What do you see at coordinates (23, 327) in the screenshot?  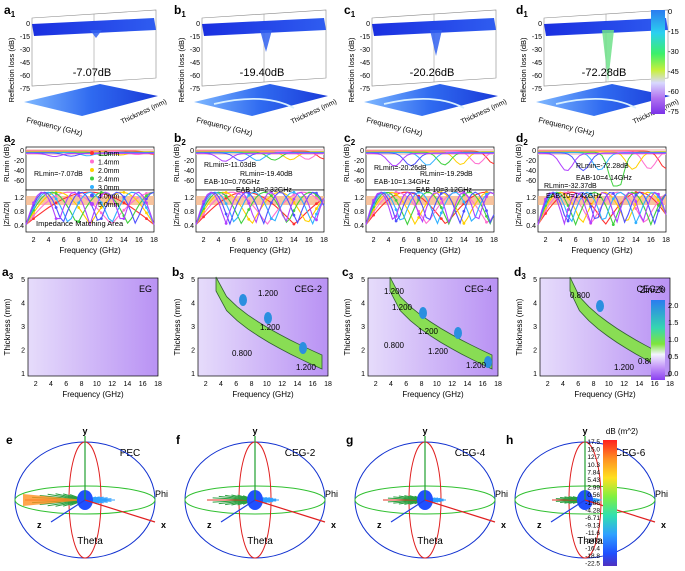 I see `ytick: 3` at bounding box center [23, 327].